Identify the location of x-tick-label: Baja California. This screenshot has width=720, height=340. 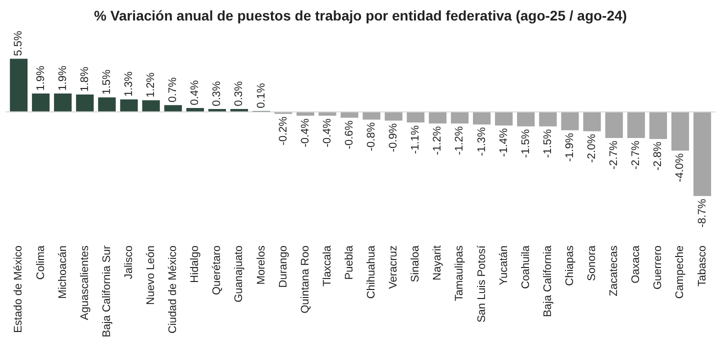
(548, 281).